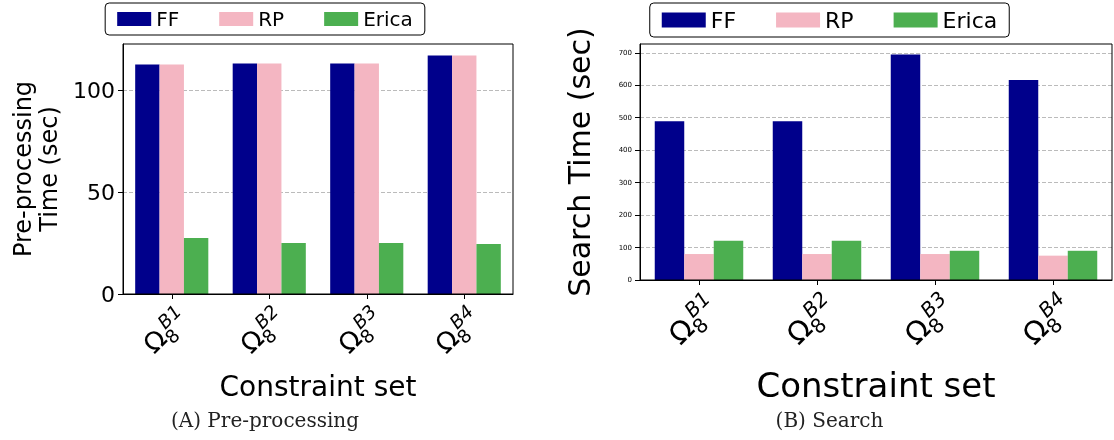  What do you see at coordinates (94, 90) in the screenshot?
I see `y-tick-label: 100` at bounding box center [94, 90].